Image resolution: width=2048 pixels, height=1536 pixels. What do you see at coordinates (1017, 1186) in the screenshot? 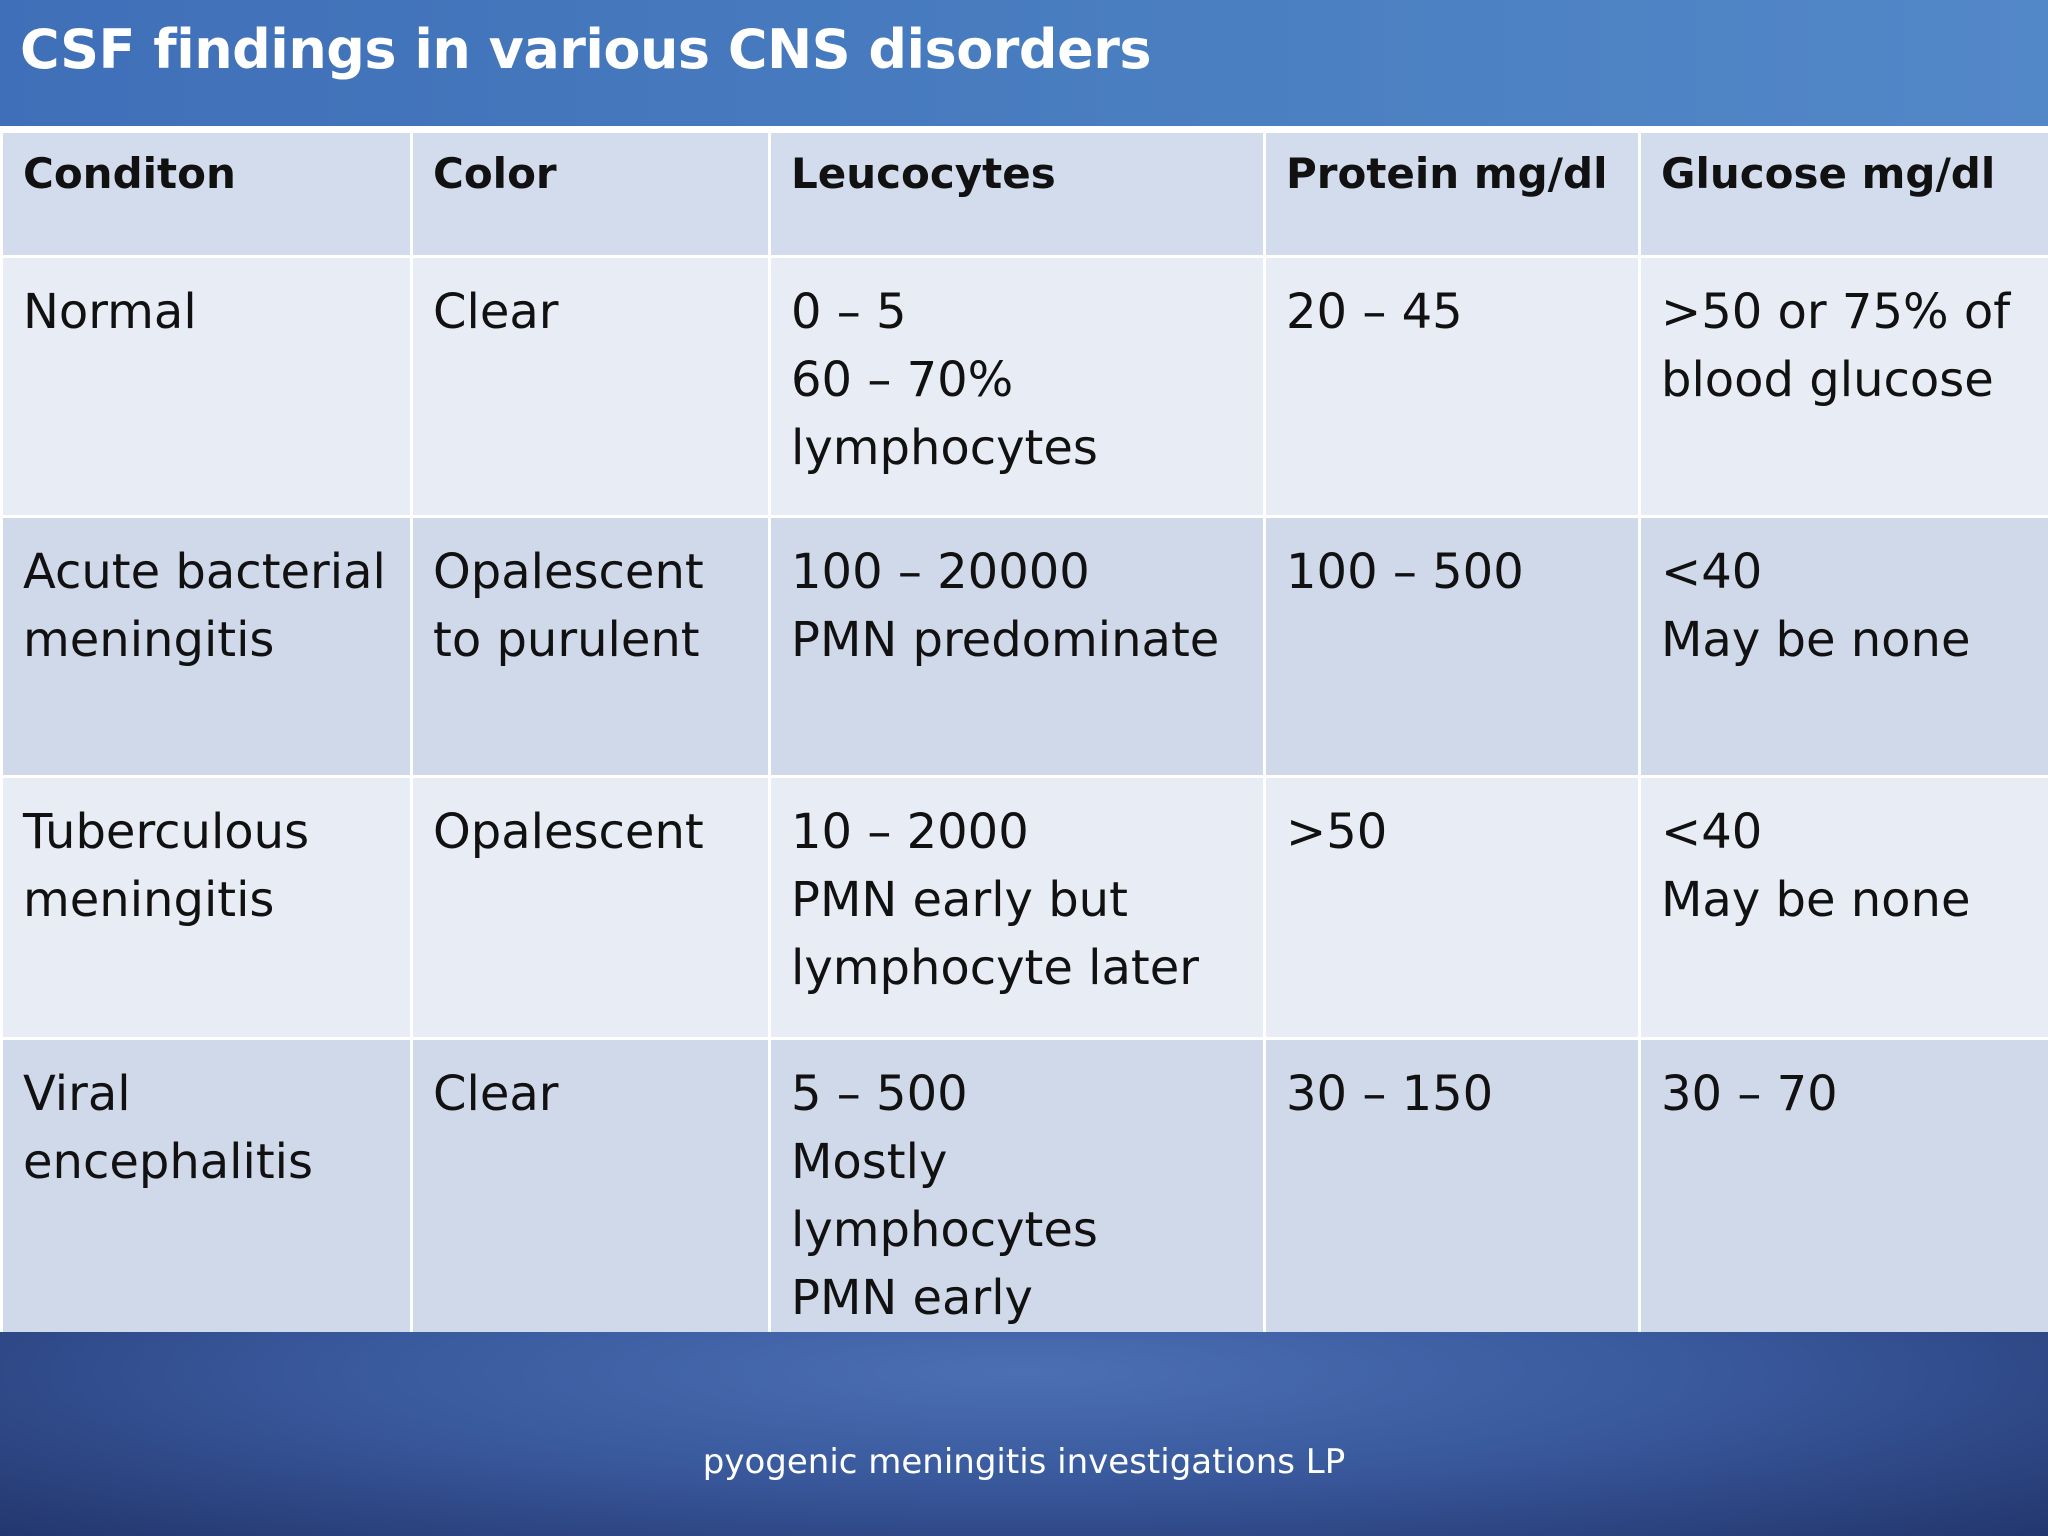
I see `cell-leucocytes: 5 – 500 Mostly lymphocytes PMN early` at bounding box center [1017, 1186].